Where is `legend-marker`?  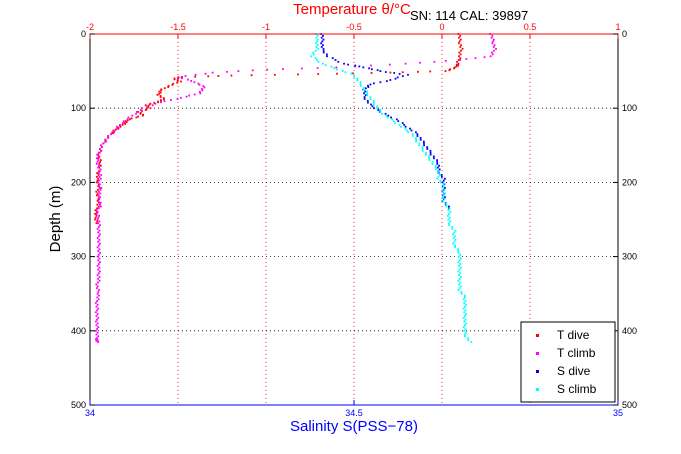
legend-marker is located at coordinates (537, 353).